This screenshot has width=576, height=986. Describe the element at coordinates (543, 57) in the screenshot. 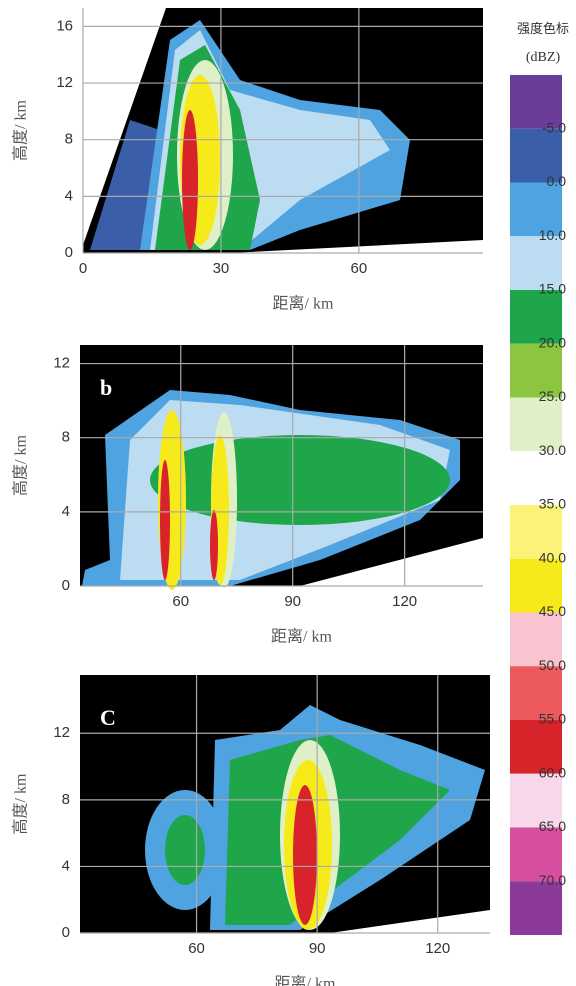

I see `colorbar-unit: (dBZ)` at that location.